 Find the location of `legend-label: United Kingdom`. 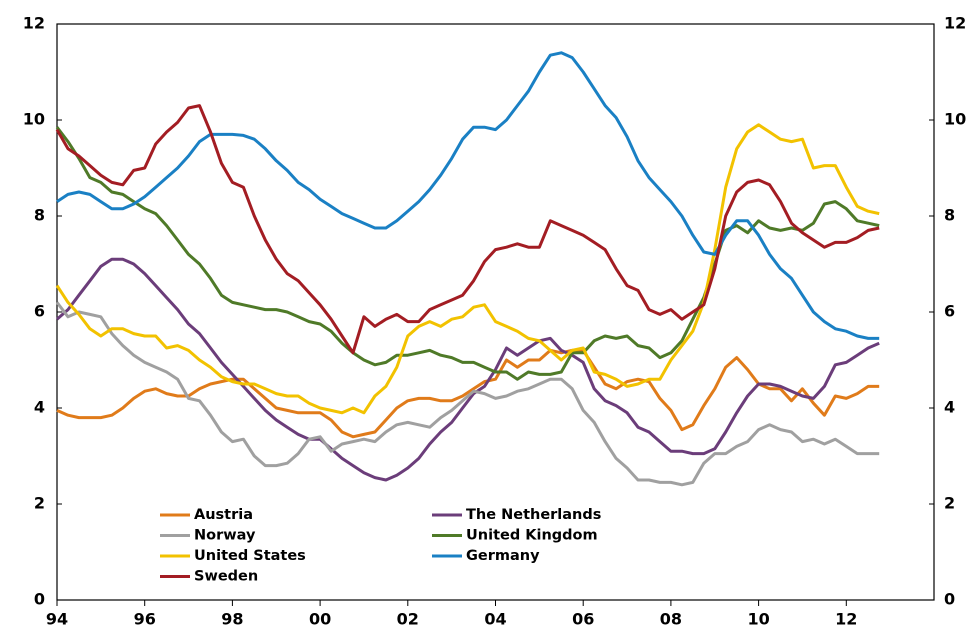

legend-label: United Kingdom is located at coordinates (532, 536).